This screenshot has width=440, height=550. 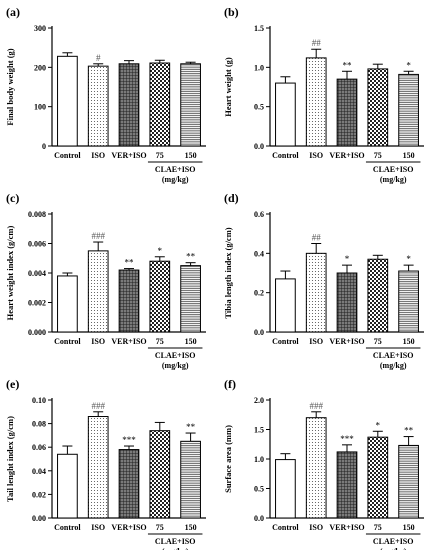 I want to click on significance-marker: **, so click(x=409, y=431).